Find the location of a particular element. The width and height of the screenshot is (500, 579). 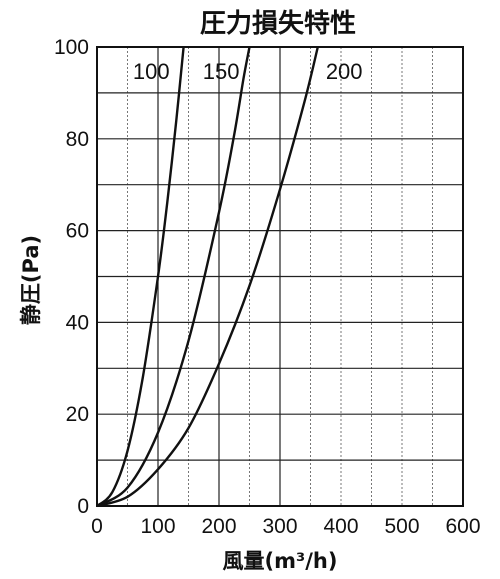

x-tick-label: 500 is located at coordinates (401, 526).